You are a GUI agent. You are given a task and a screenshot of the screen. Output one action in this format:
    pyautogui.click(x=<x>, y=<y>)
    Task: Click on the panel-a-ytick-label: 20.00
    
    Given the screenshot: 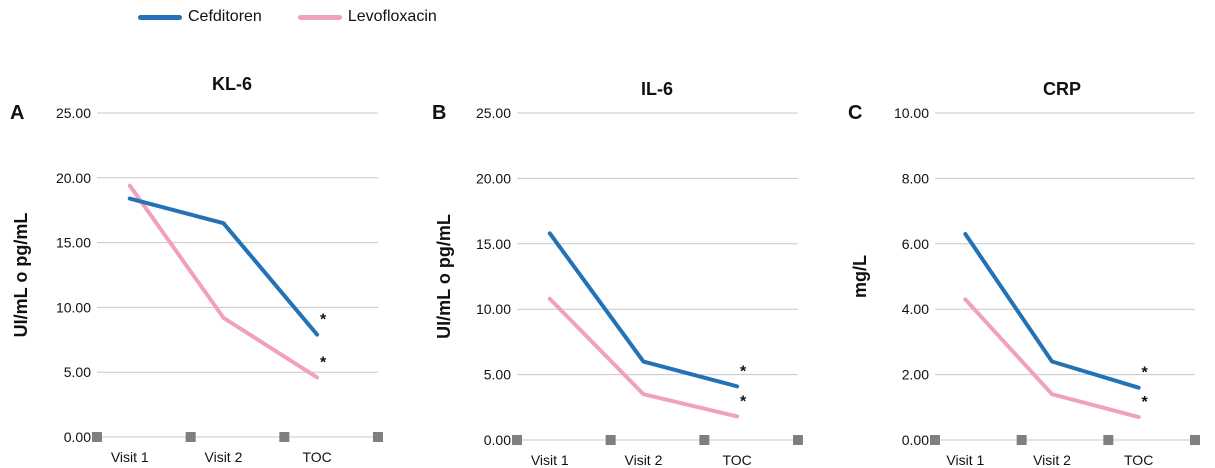 What is the action you would take?
    pyautogui.click(x=73, y=178)
    